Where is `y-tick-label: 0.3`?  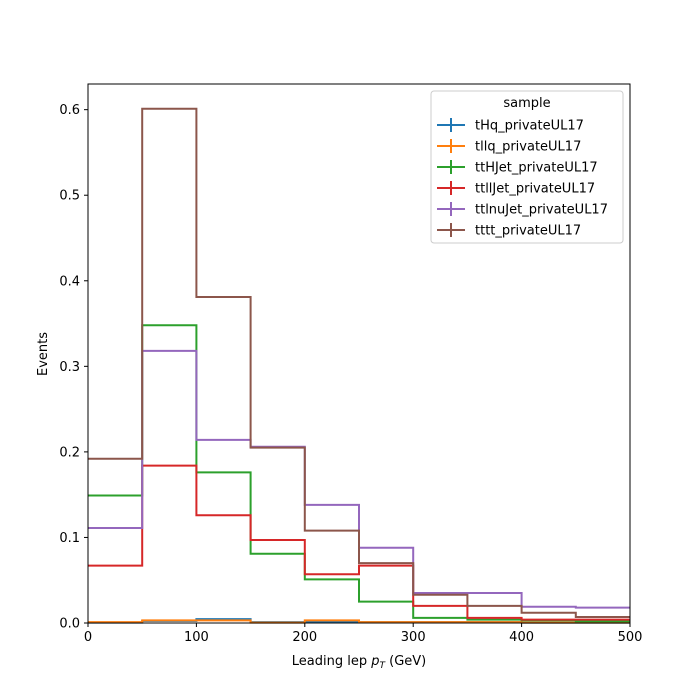
y-tick-label: 0.3 is located at coordinates (69, 367).